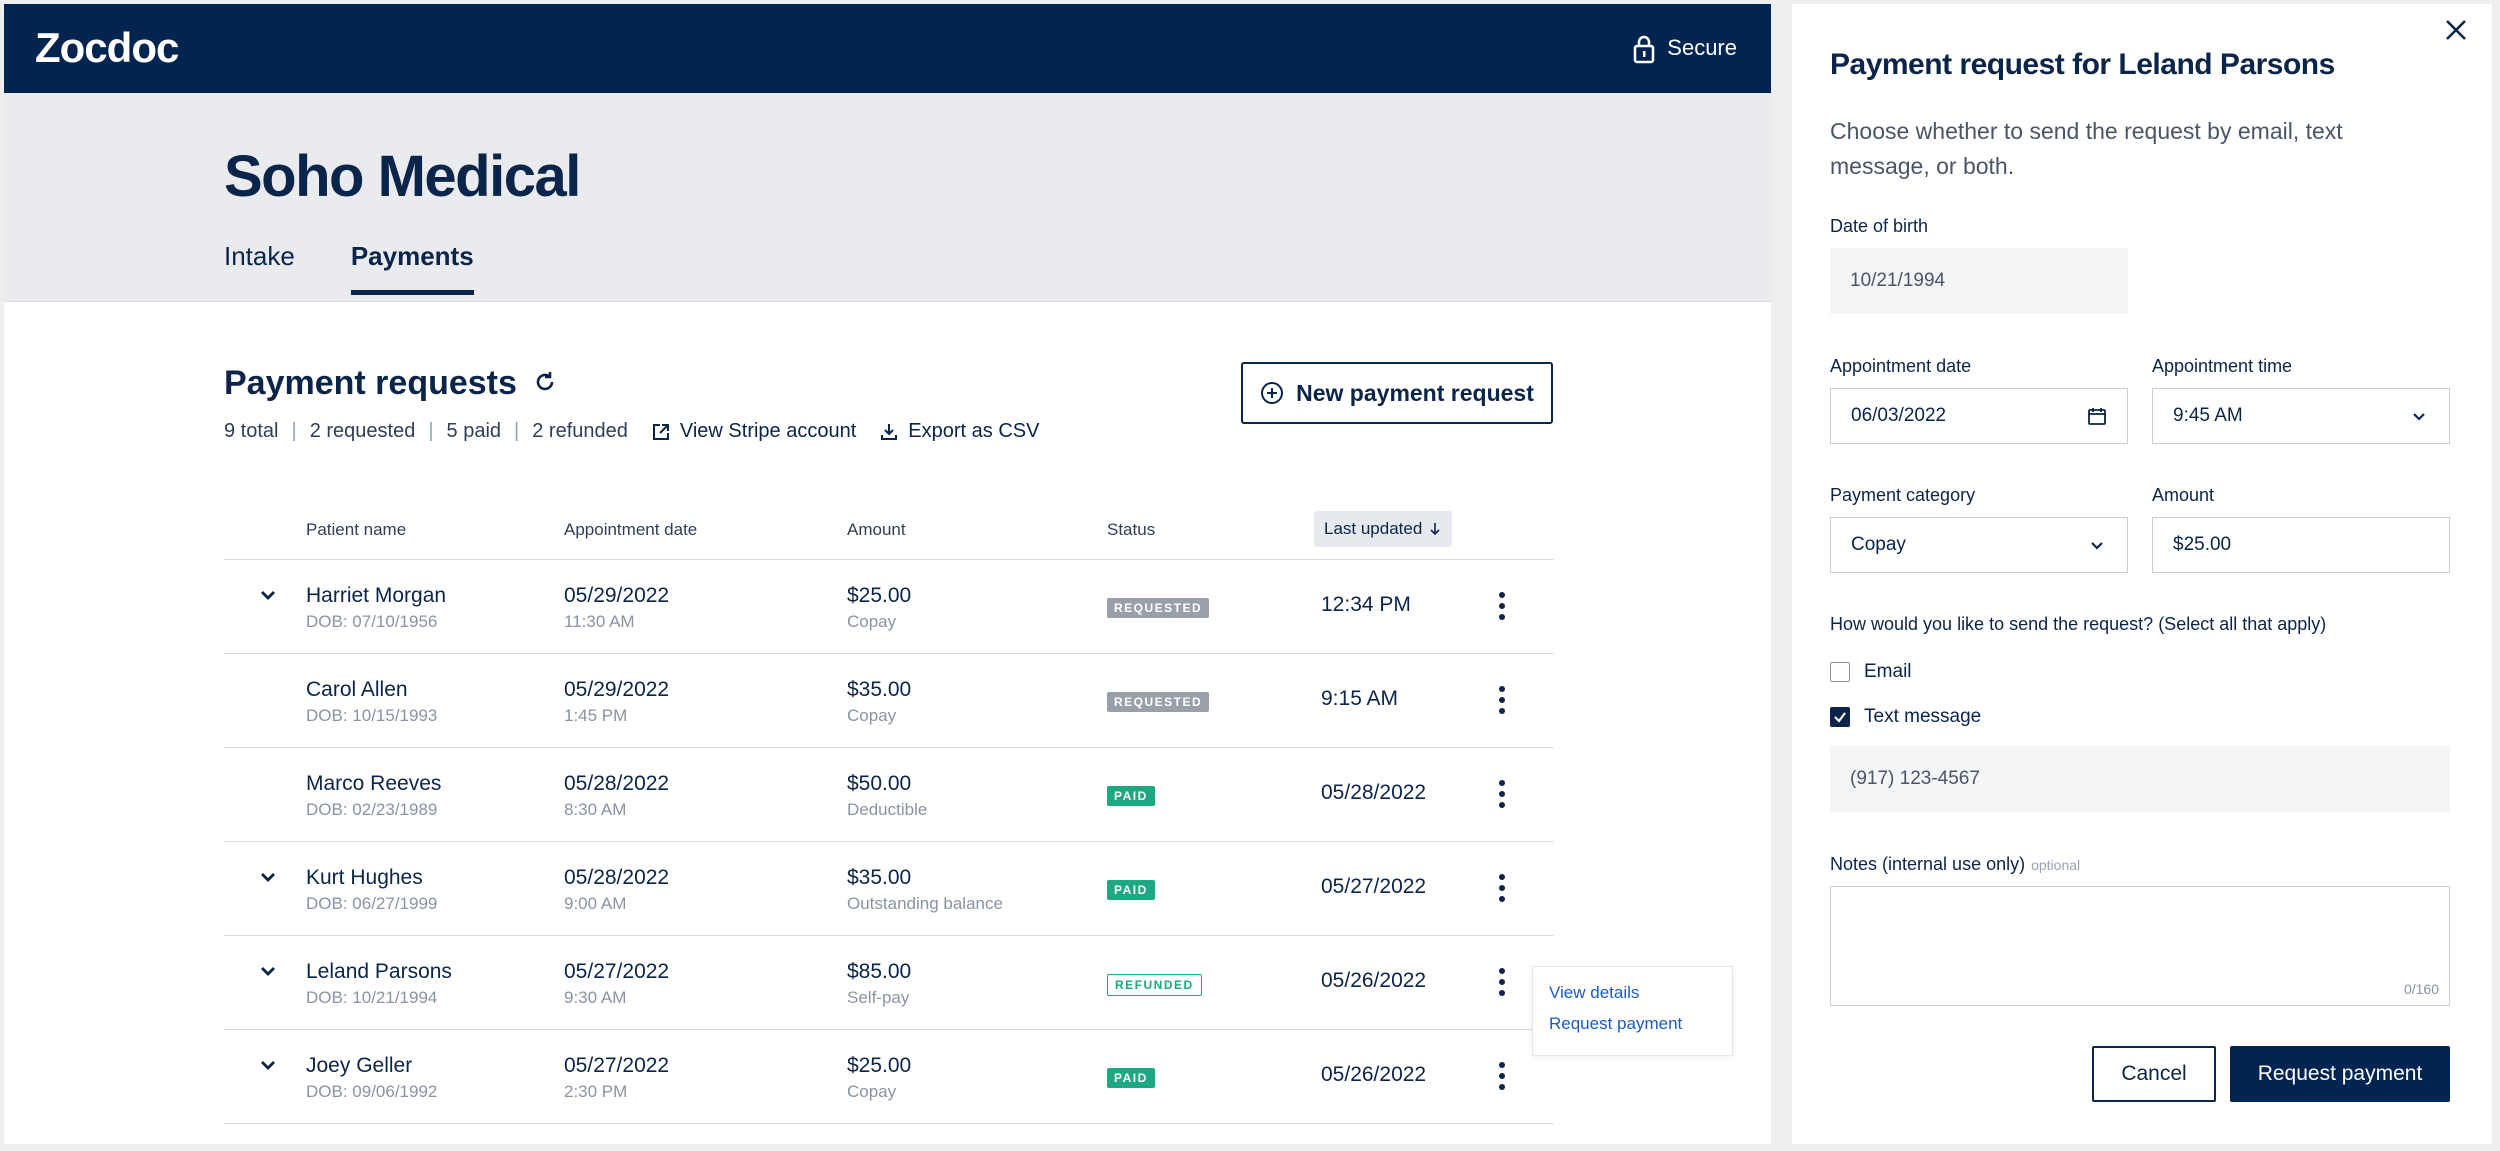 The width and height of the screenshot is (2500, 1151). What do you see at coordinates (617, 1065) in the screenshot?
I see `appointment-date: 05/27/2022` at bounding box center [617, 1065].